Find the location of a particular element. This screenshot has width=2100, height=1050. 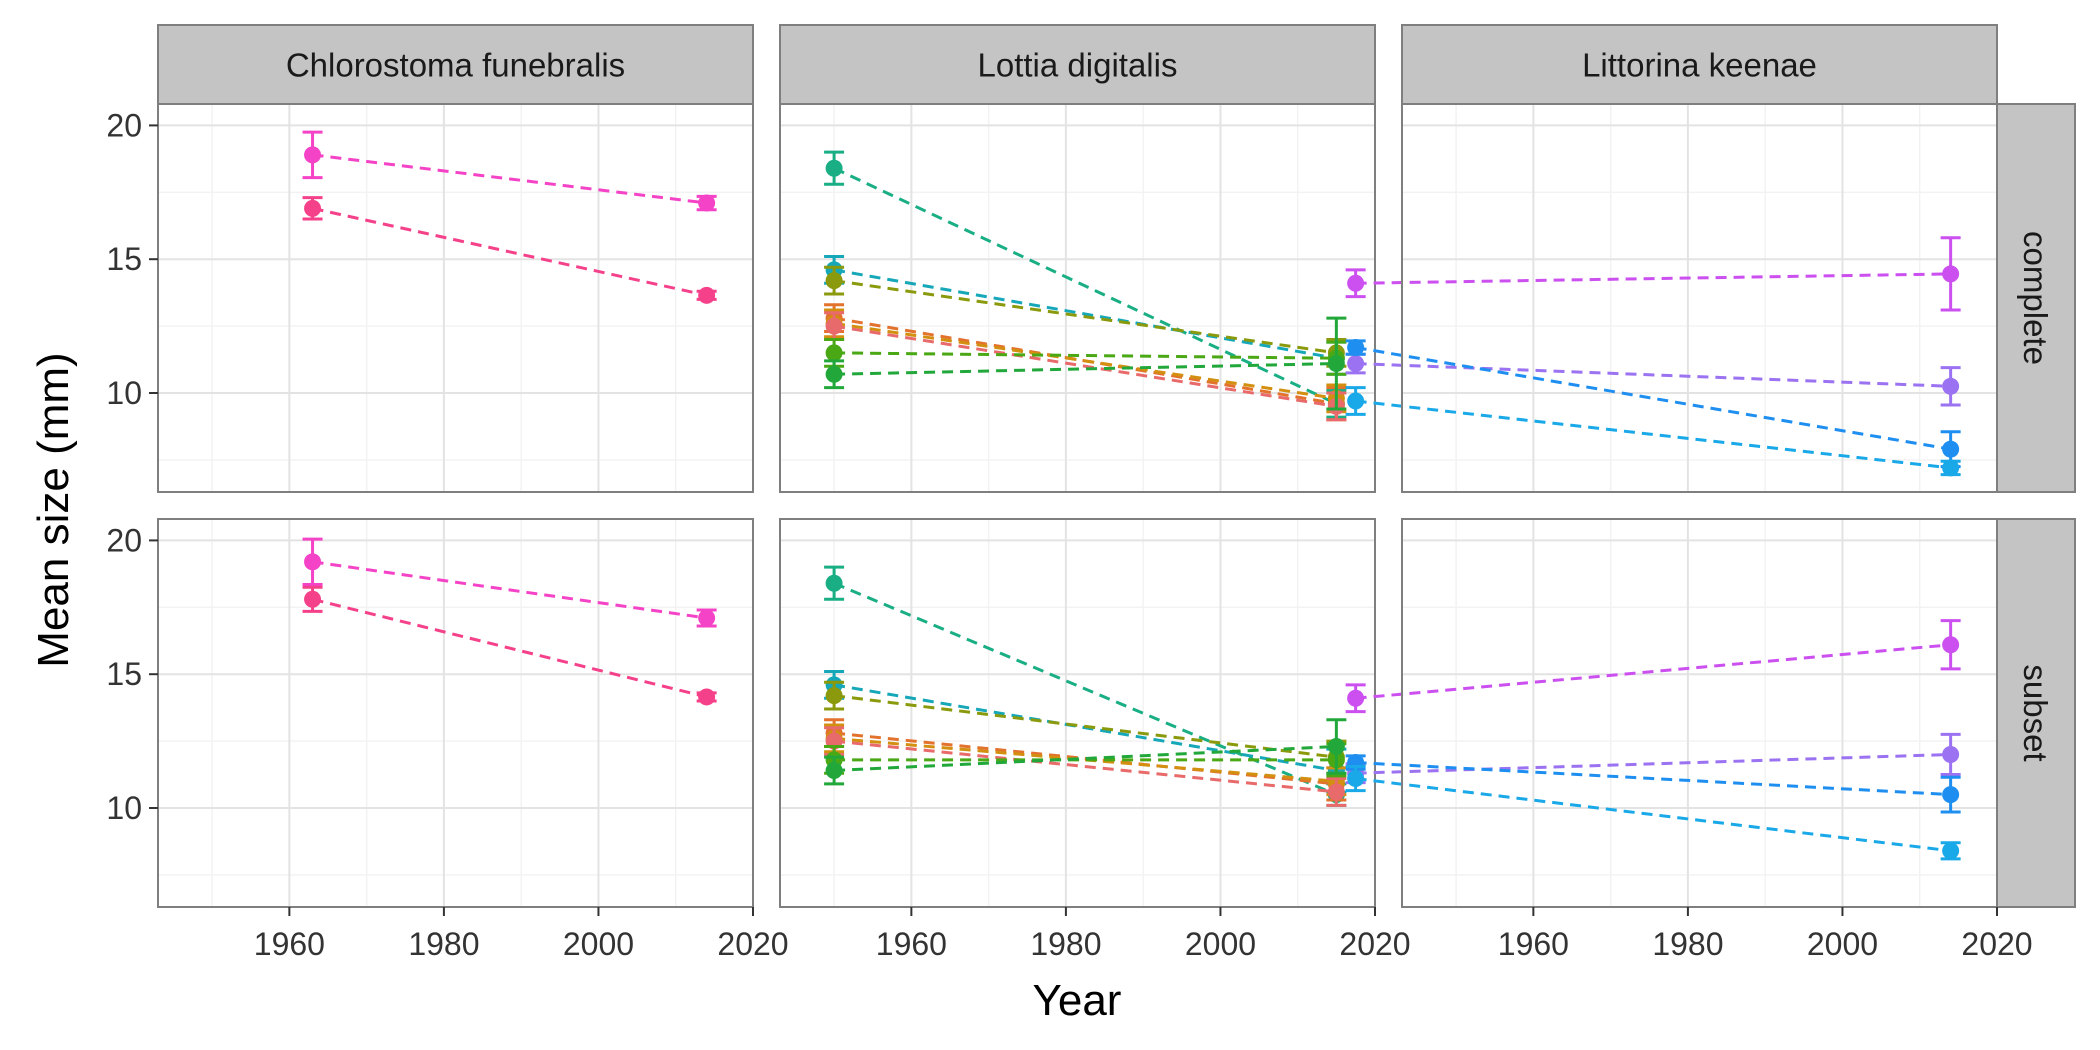

y-axis-title: Mean size (mm) is located at coordinates (53, 509).